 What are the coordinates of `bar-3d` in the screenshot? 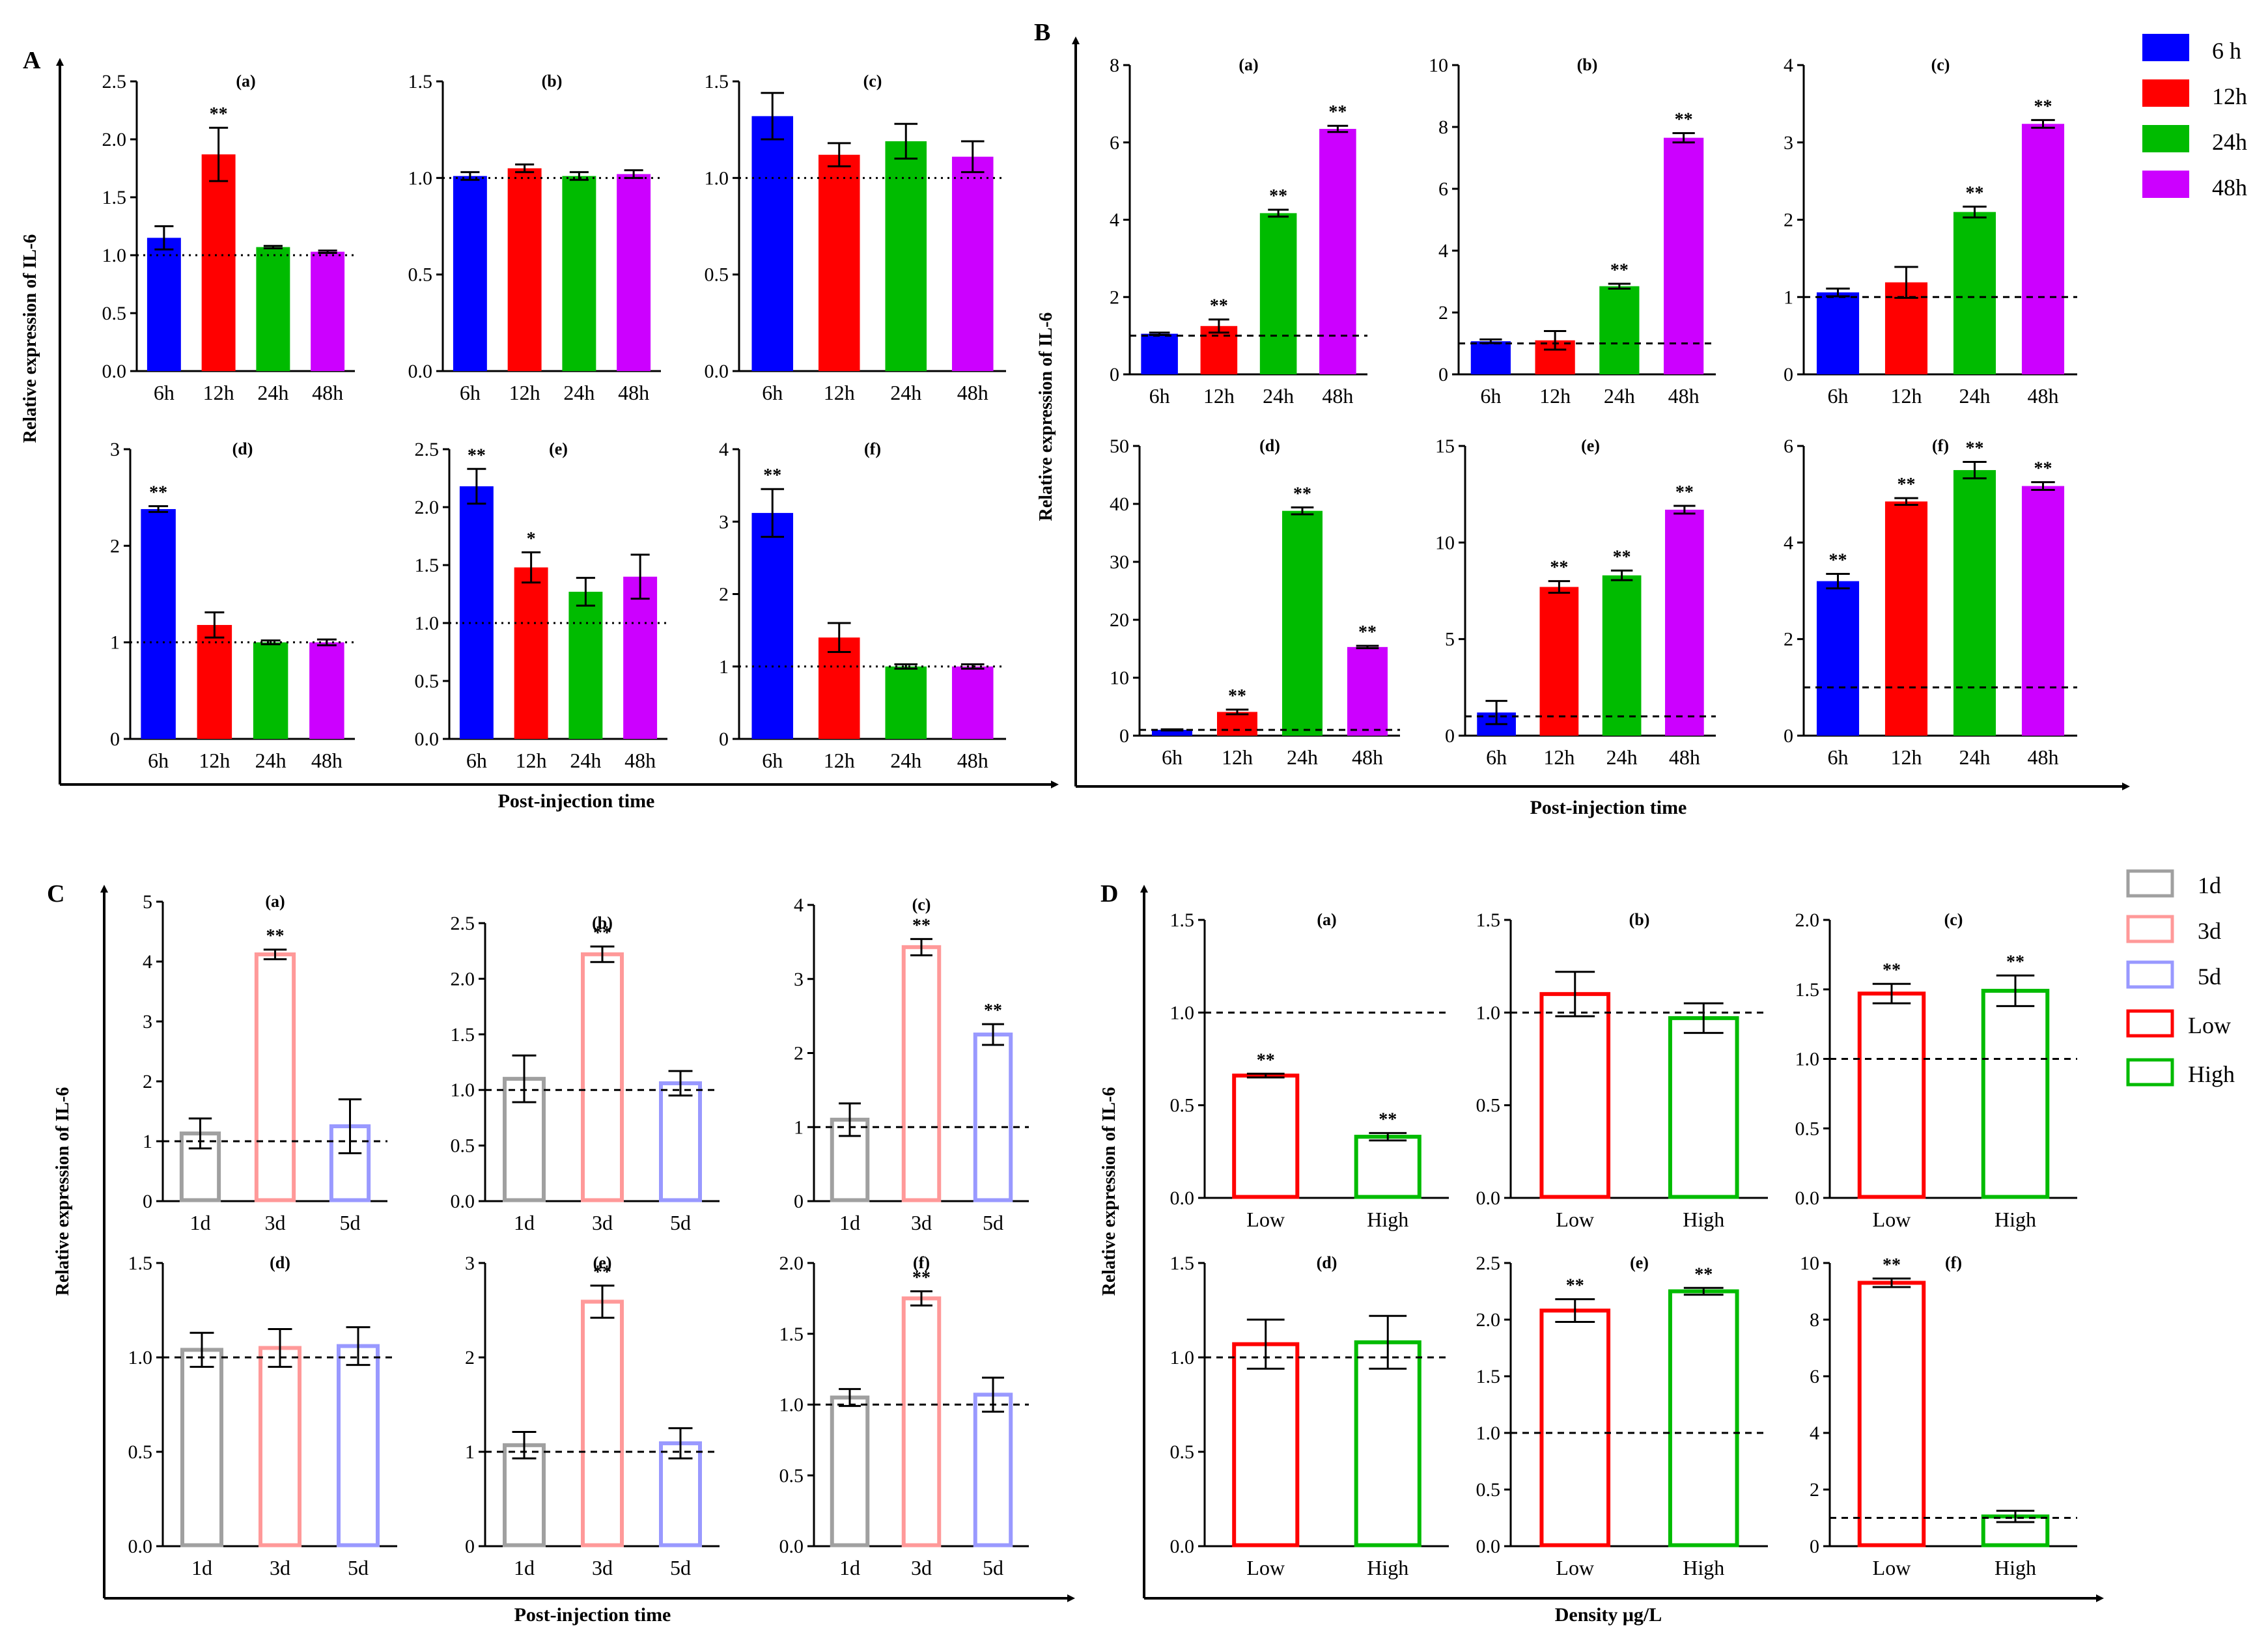 It's located at (280, 1446).